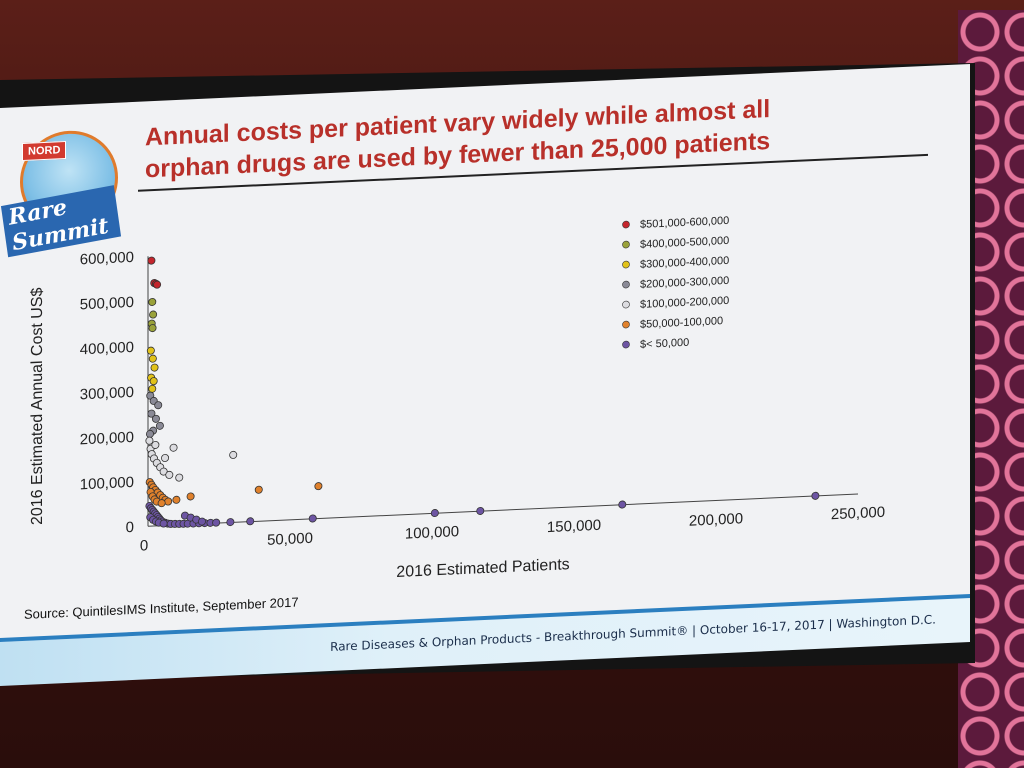 This screenshot has width=1024, height=768. Describe the element at coordinates (107, 348) in the screenshot. I see `y-tick-label: 400,000` at that location.